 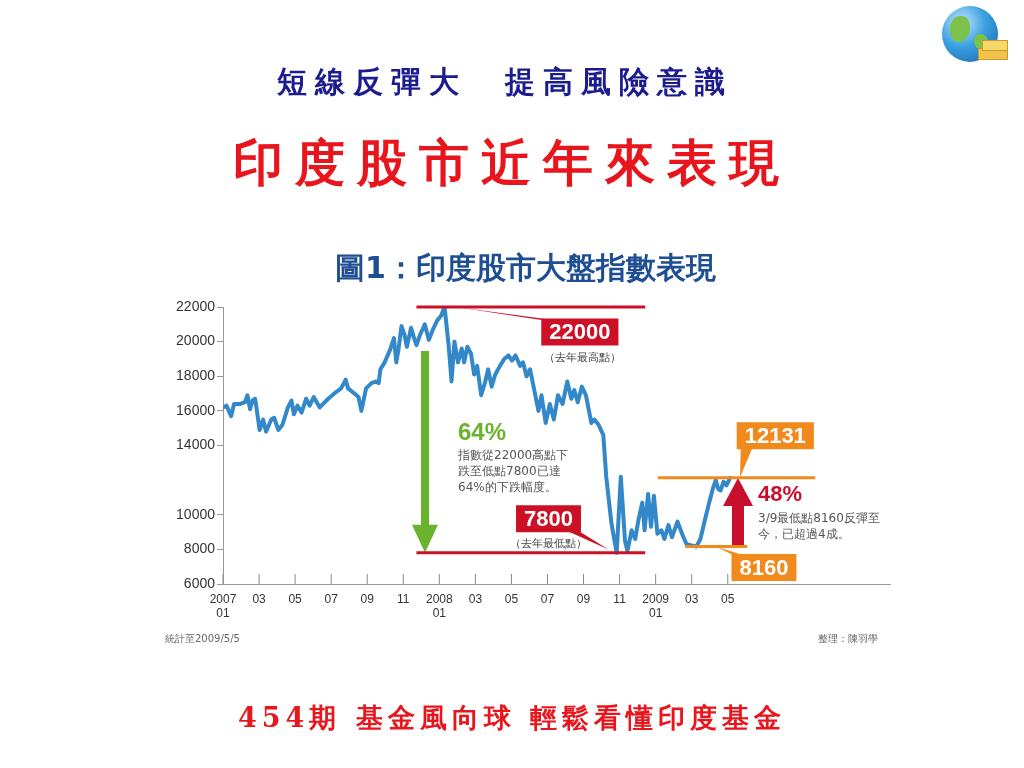 I want to click on chart-title: 印度股市近年來表現, so click(x=512, y=163).